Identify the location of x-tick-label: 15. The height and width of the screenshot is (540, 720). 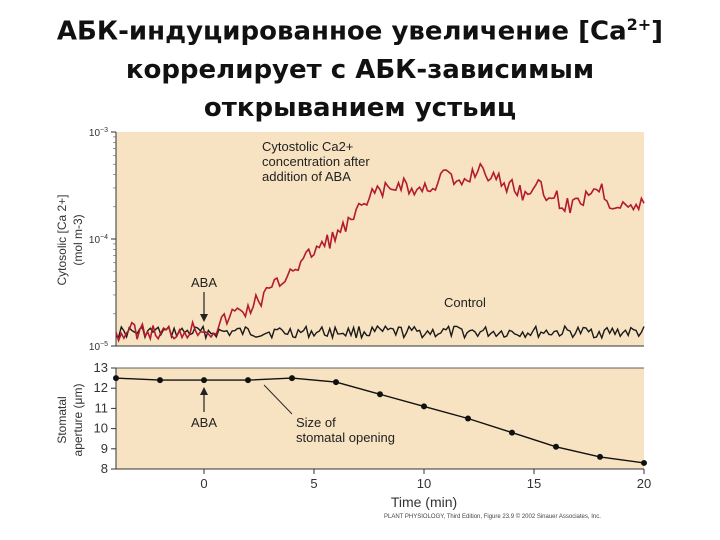
(534, 483).